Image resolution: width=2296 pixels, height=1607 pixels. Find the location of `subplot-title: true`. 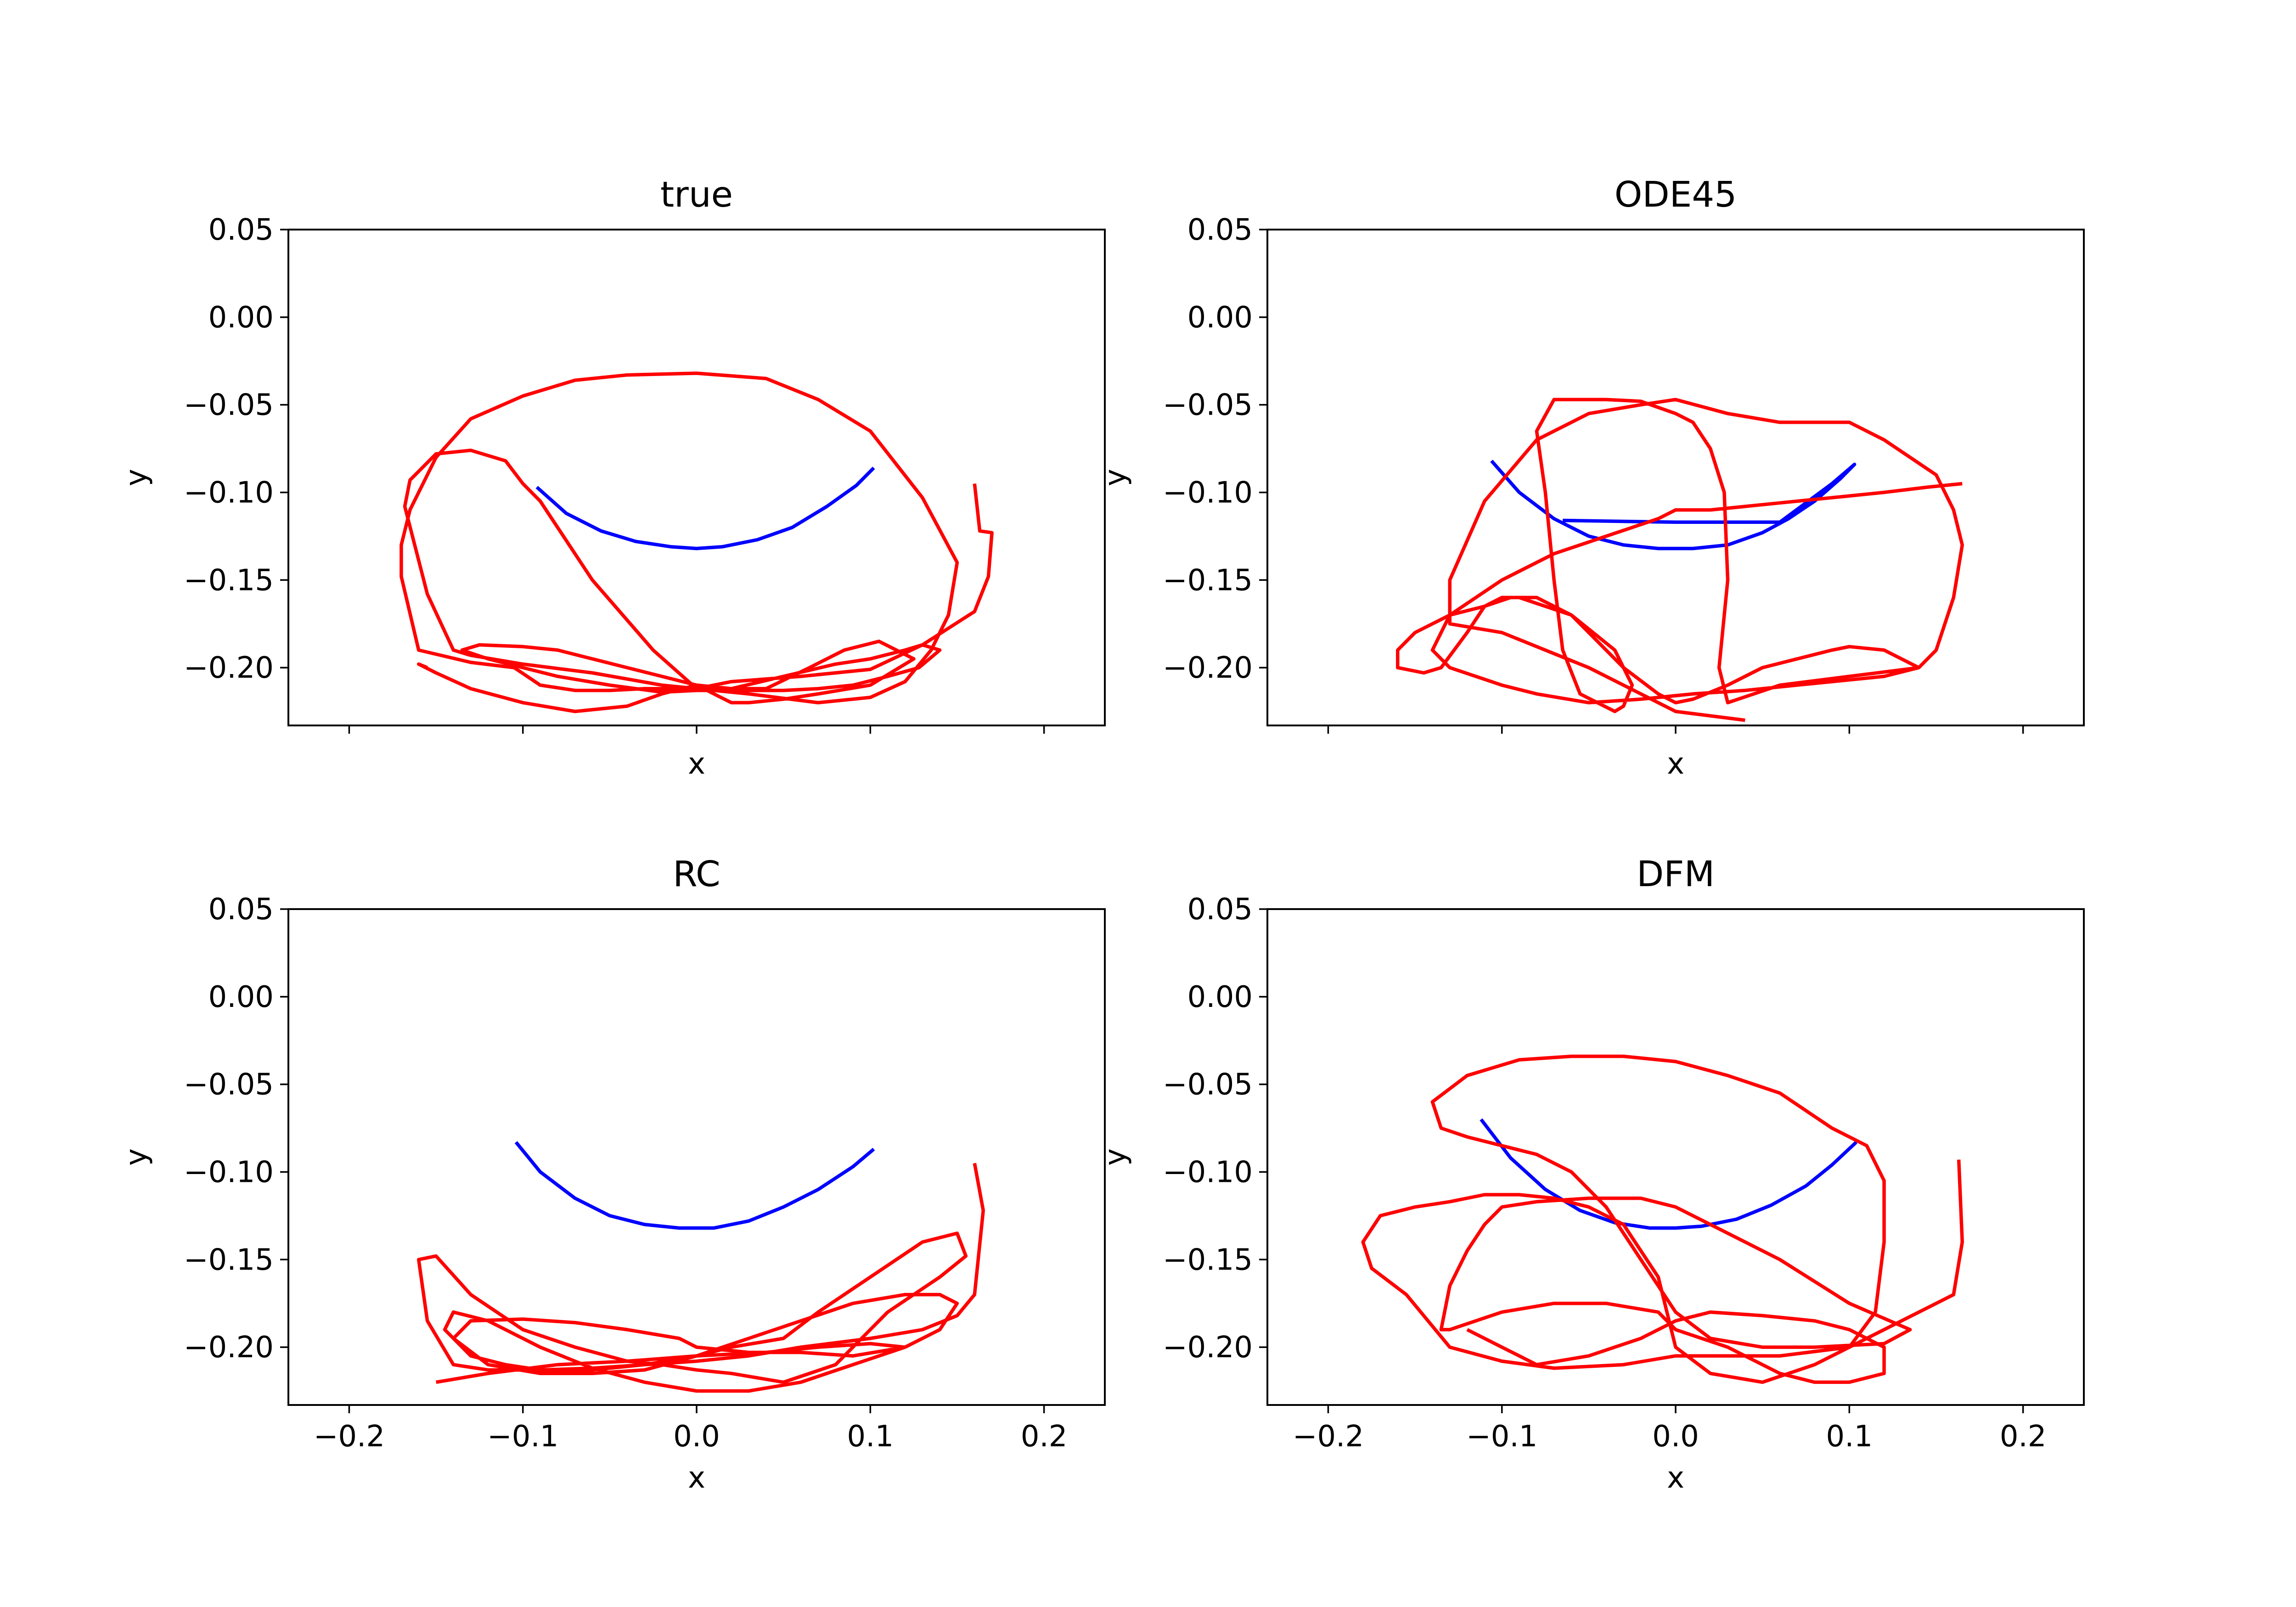

subplot-title: true is located at coordinates (696, 194).